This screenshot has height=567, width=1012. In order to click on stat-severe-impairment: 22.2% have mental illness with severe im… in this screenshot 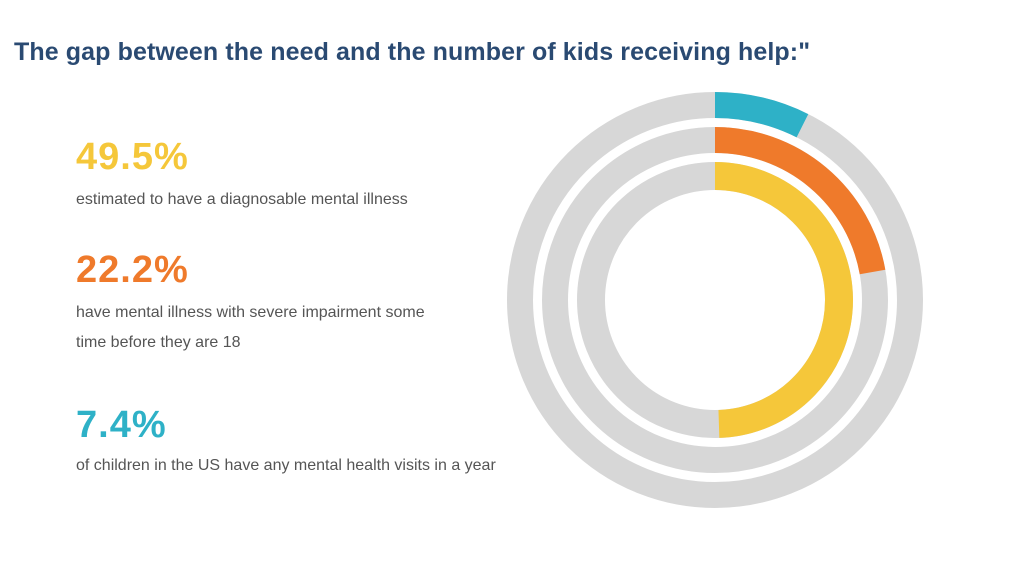, I will do `click(250, 304)`.